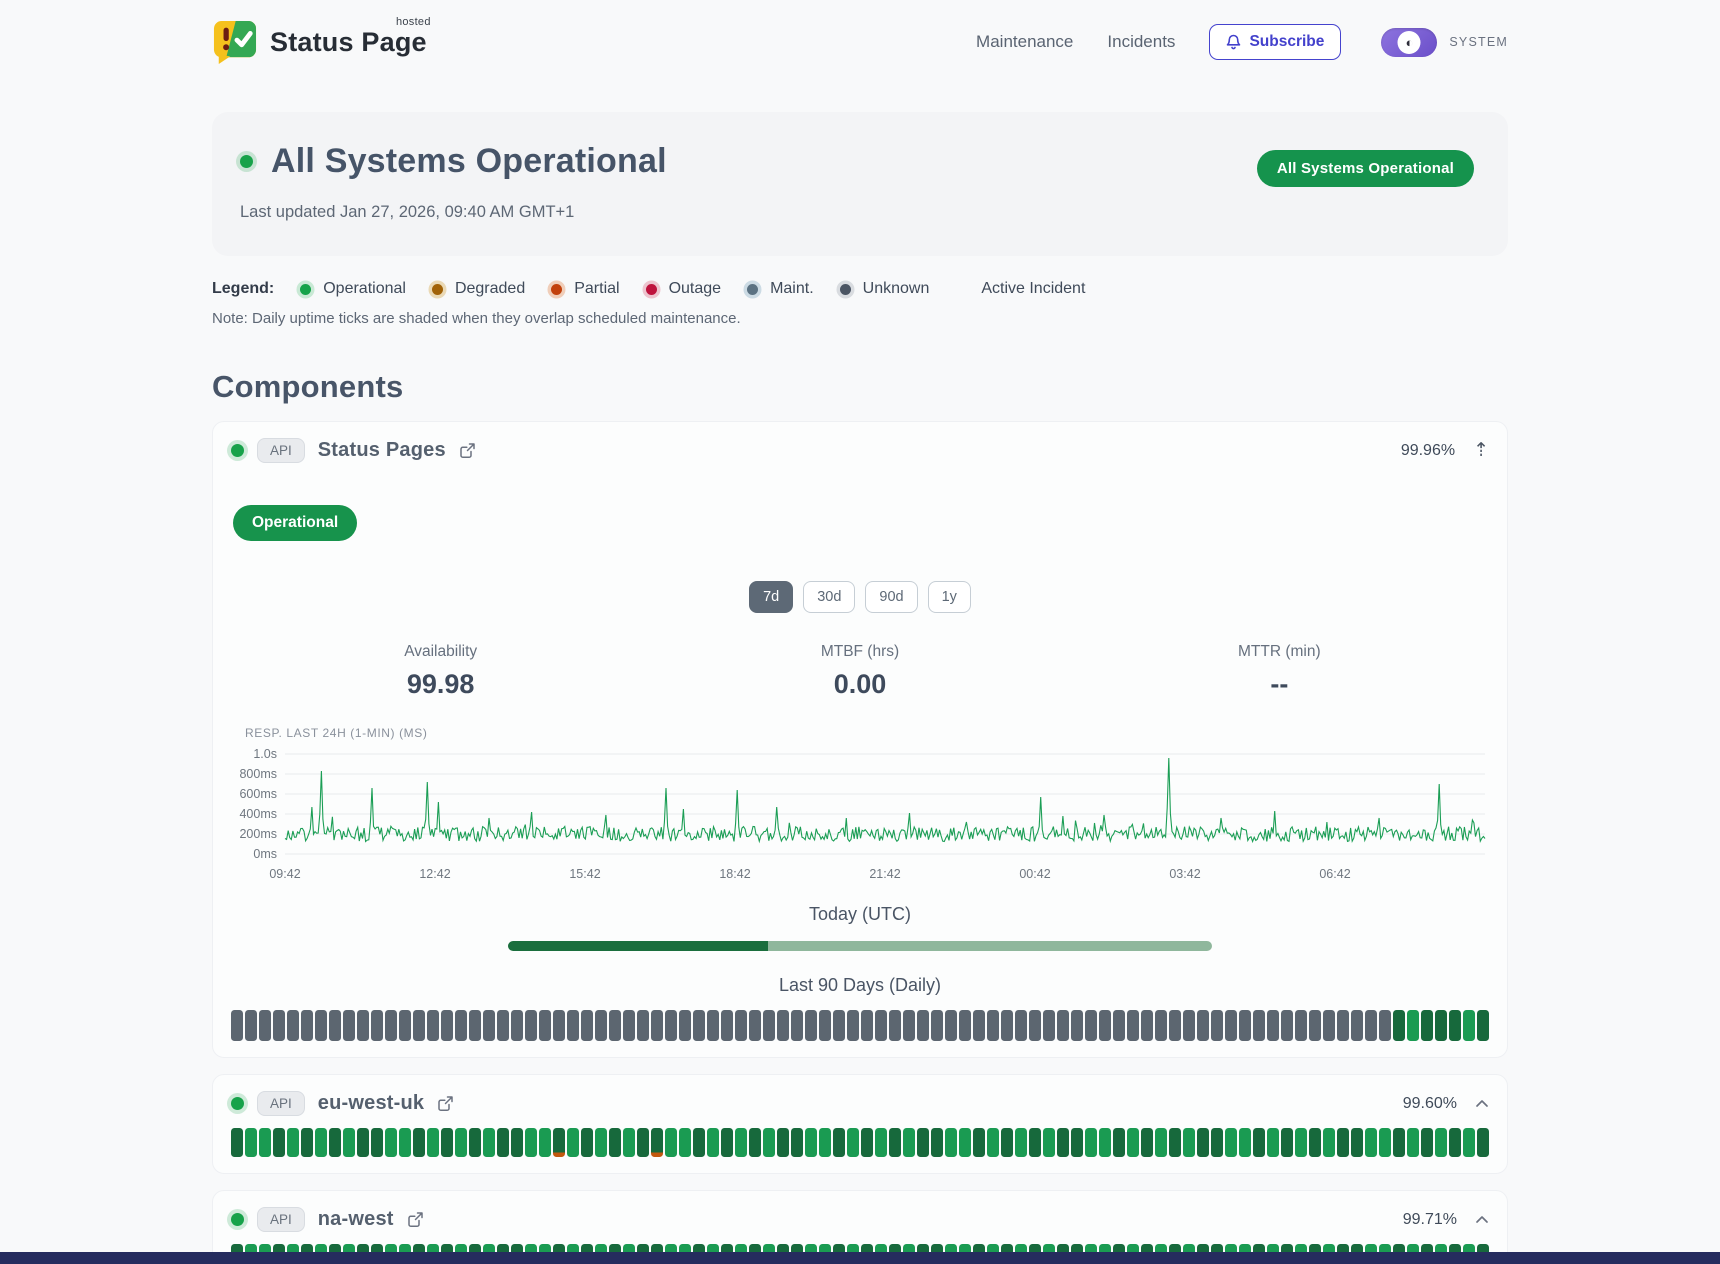  Describe the element at coordinates (1141, 41) in the screenshot. I see `nav-incidents: Incidents` at that location.